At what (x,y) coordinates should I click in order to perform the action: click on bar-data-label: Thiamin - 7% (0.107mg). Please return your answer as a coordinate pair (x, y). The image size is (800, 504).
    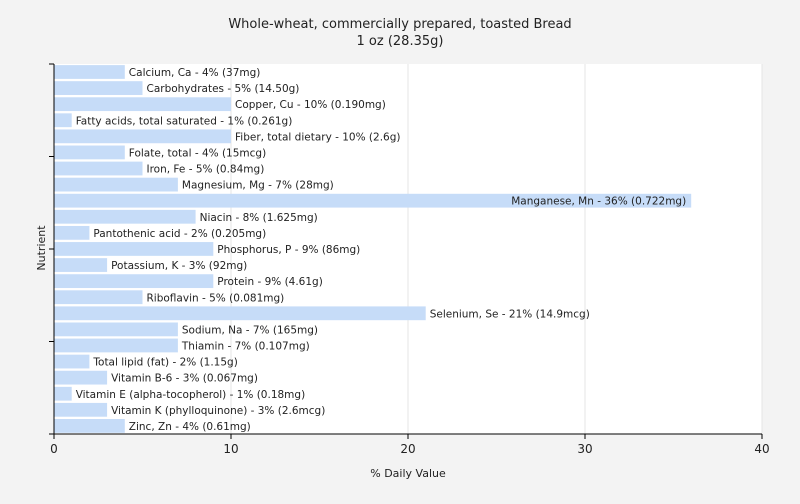
    Looking at the image, I should click on (245, 347).